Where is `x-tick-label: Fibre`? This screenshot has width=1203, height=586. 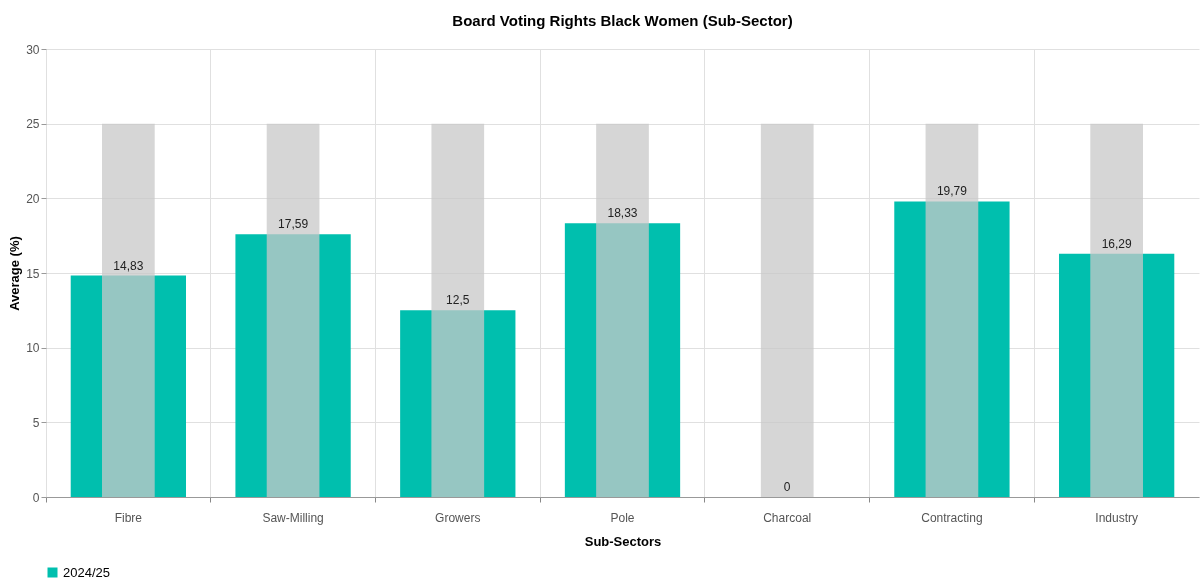 x-tick-label: Fibre is located at coordinates (128, 517).